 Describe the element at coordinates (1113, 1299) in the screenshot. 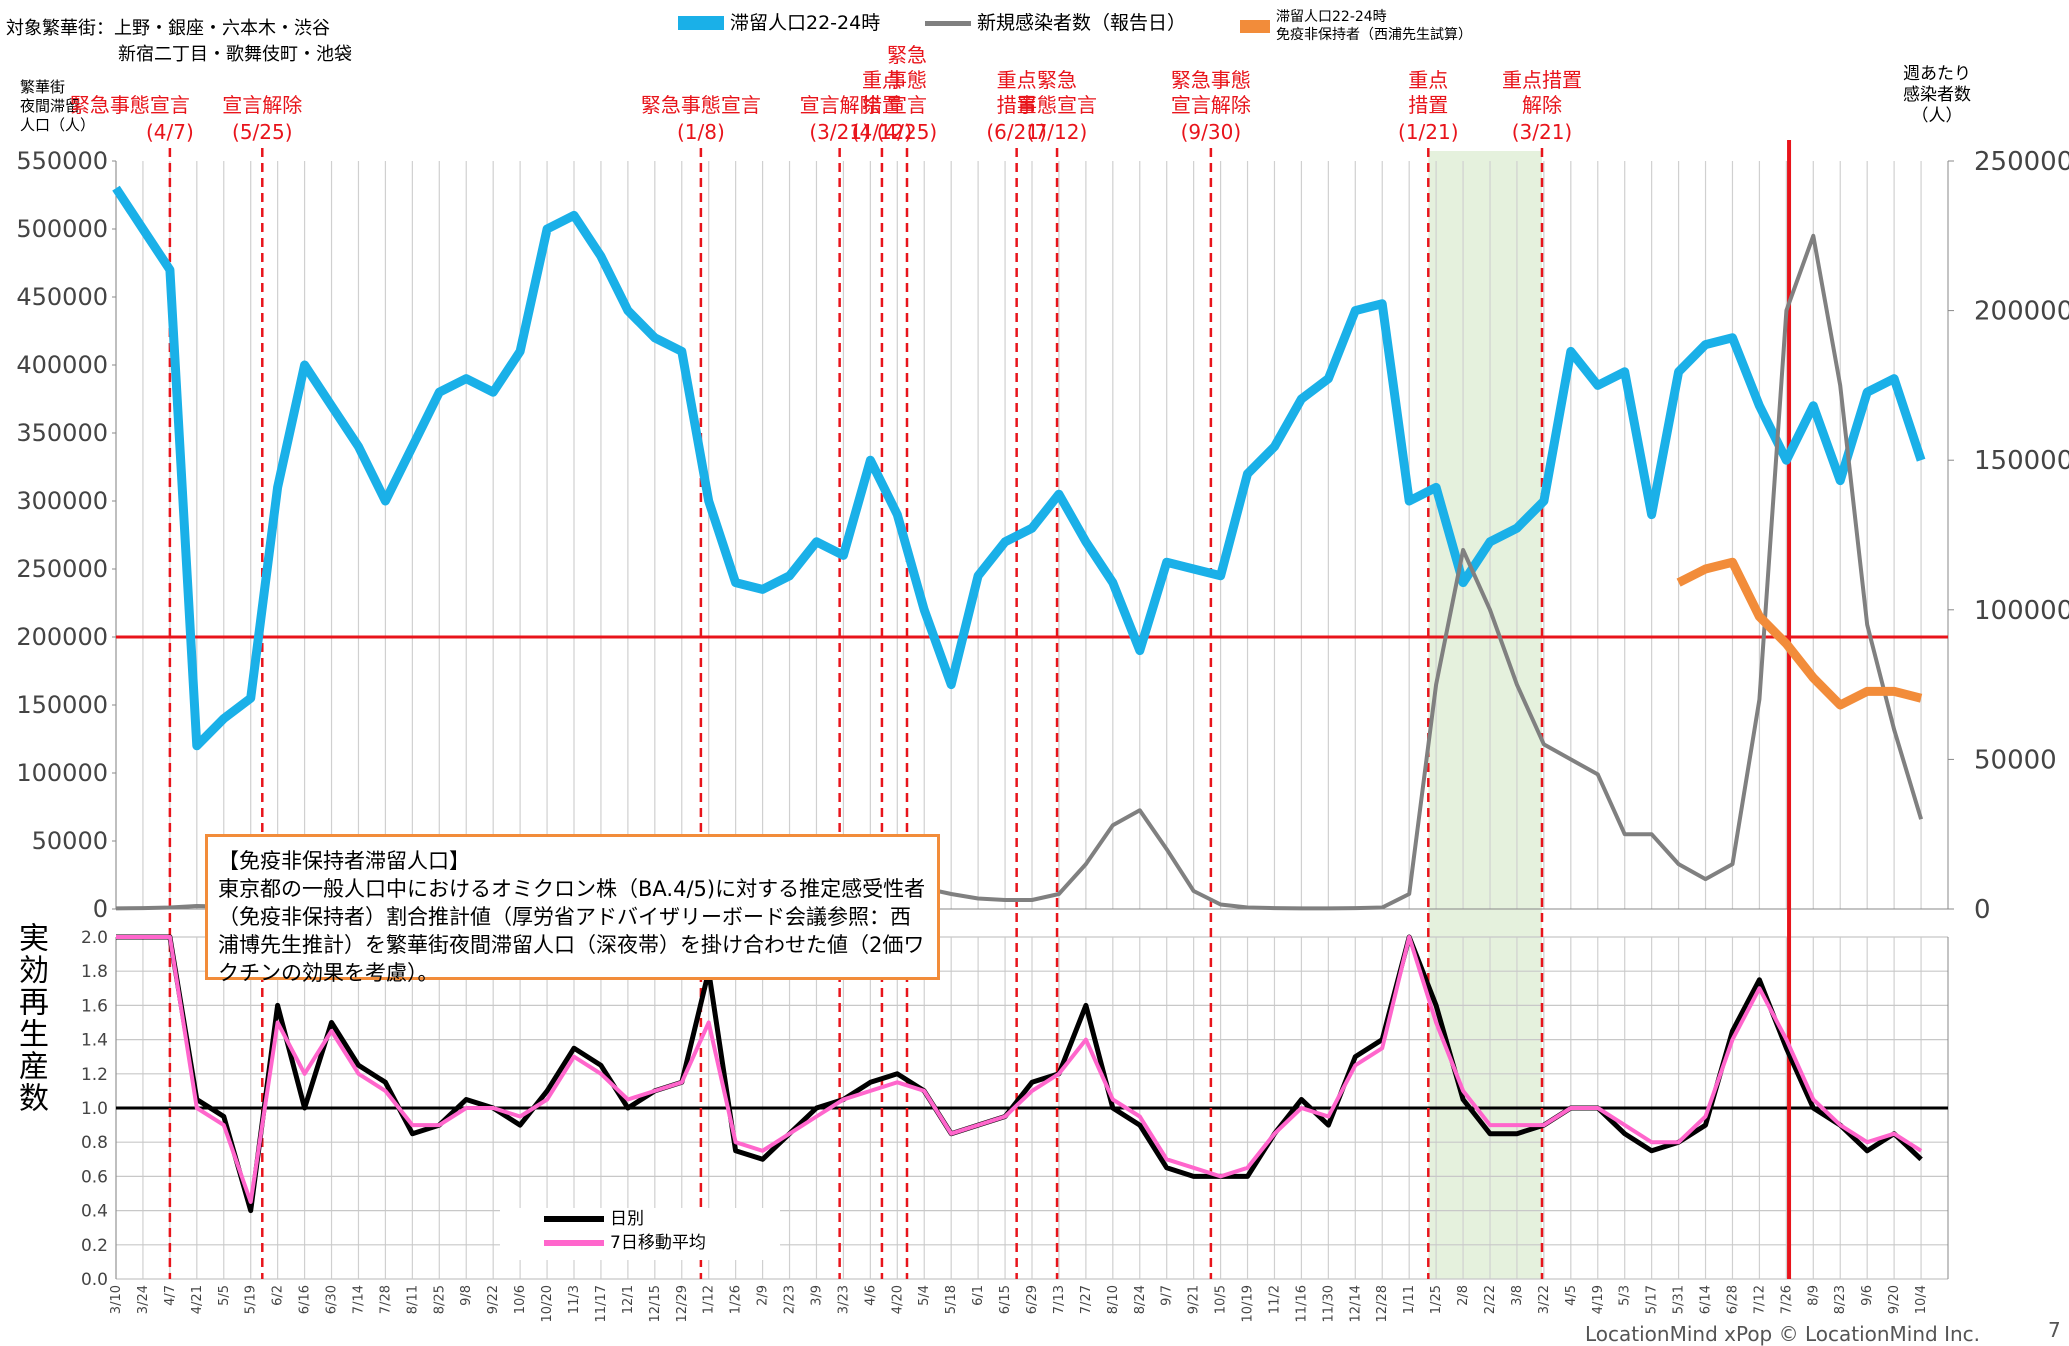

I see `x-tick-label: 8/10` at that location.